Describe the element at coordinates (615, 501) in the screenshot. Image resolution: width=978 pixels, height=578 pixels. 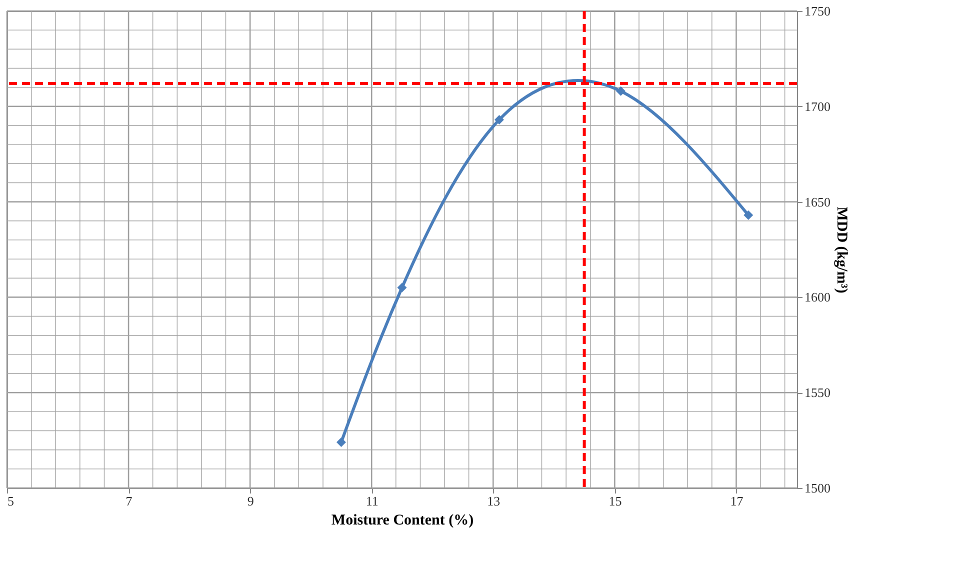
I see `x-tick-label: 15` at that location.